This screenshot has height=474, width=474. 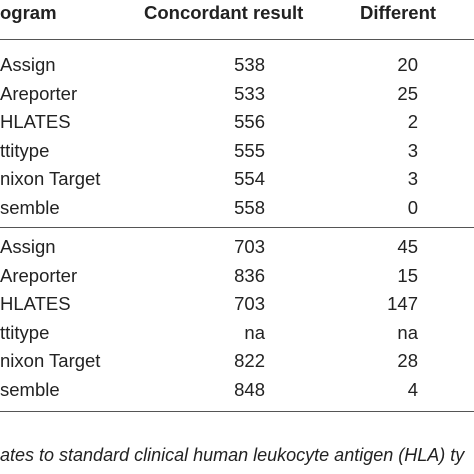 What do you see at coordinates (407, 361) in the screenshot?
I see `cell-different: 28` at bounding box center [407, 361].